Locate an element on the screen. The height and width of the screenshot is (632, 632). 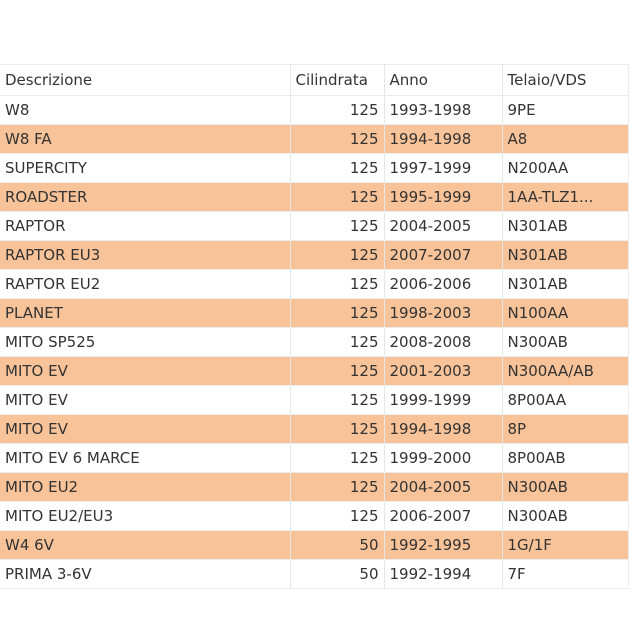
cell-anno: 1998-2003 is located at coordinates (443, 313).